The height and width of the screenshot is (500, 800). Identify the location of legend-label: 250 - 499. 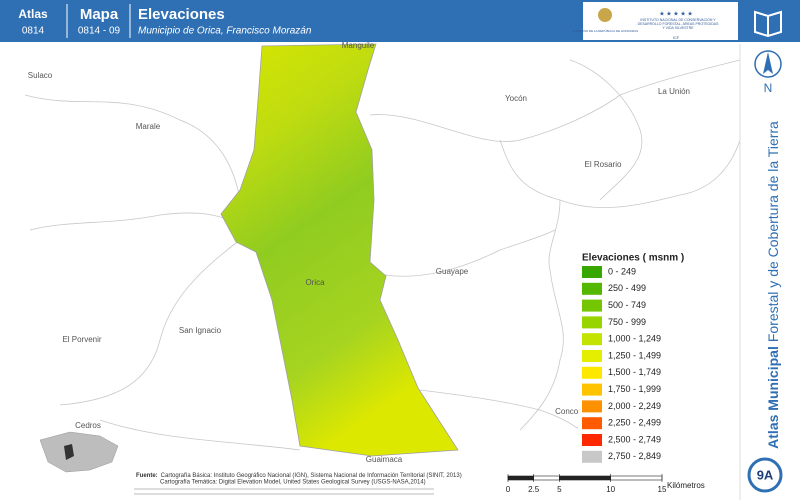
(627, 288).